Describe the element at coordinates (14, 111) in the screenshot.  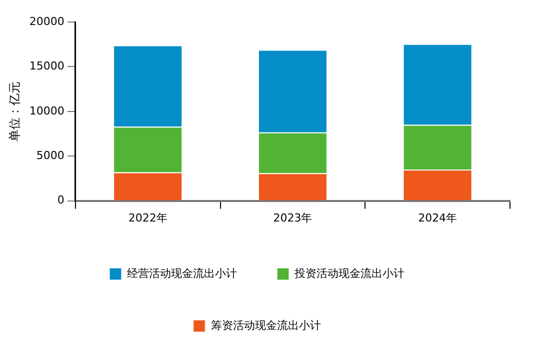
I see `y-axis-title: 单位：亿元` at that location.